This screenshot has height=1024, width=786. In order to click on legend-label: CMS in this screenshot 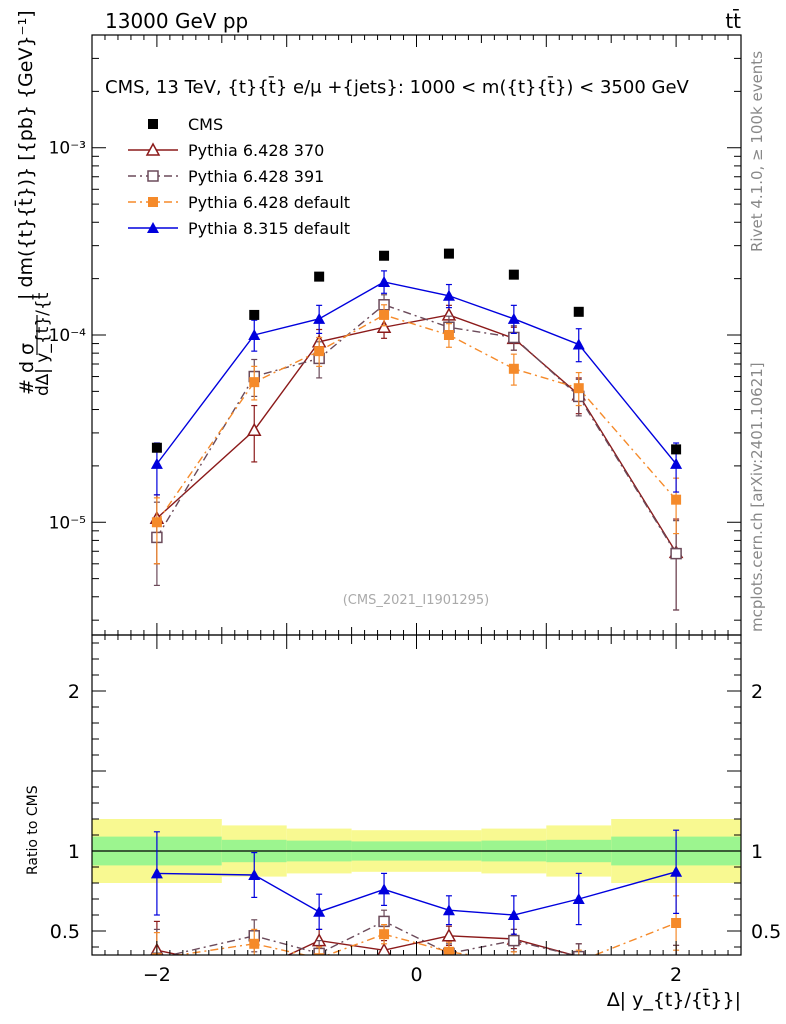, I will do `click(205, 124)`.